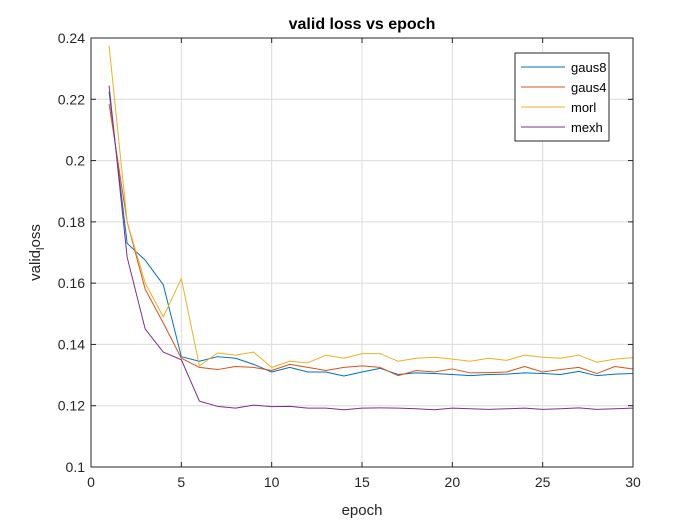 Image resolution: width=700 pixels, height=530 pixels. What do you see at coordinates (362, 510) in the screenshot?
I see `x-axis-title: epoch` at bounding box center [362, 510].